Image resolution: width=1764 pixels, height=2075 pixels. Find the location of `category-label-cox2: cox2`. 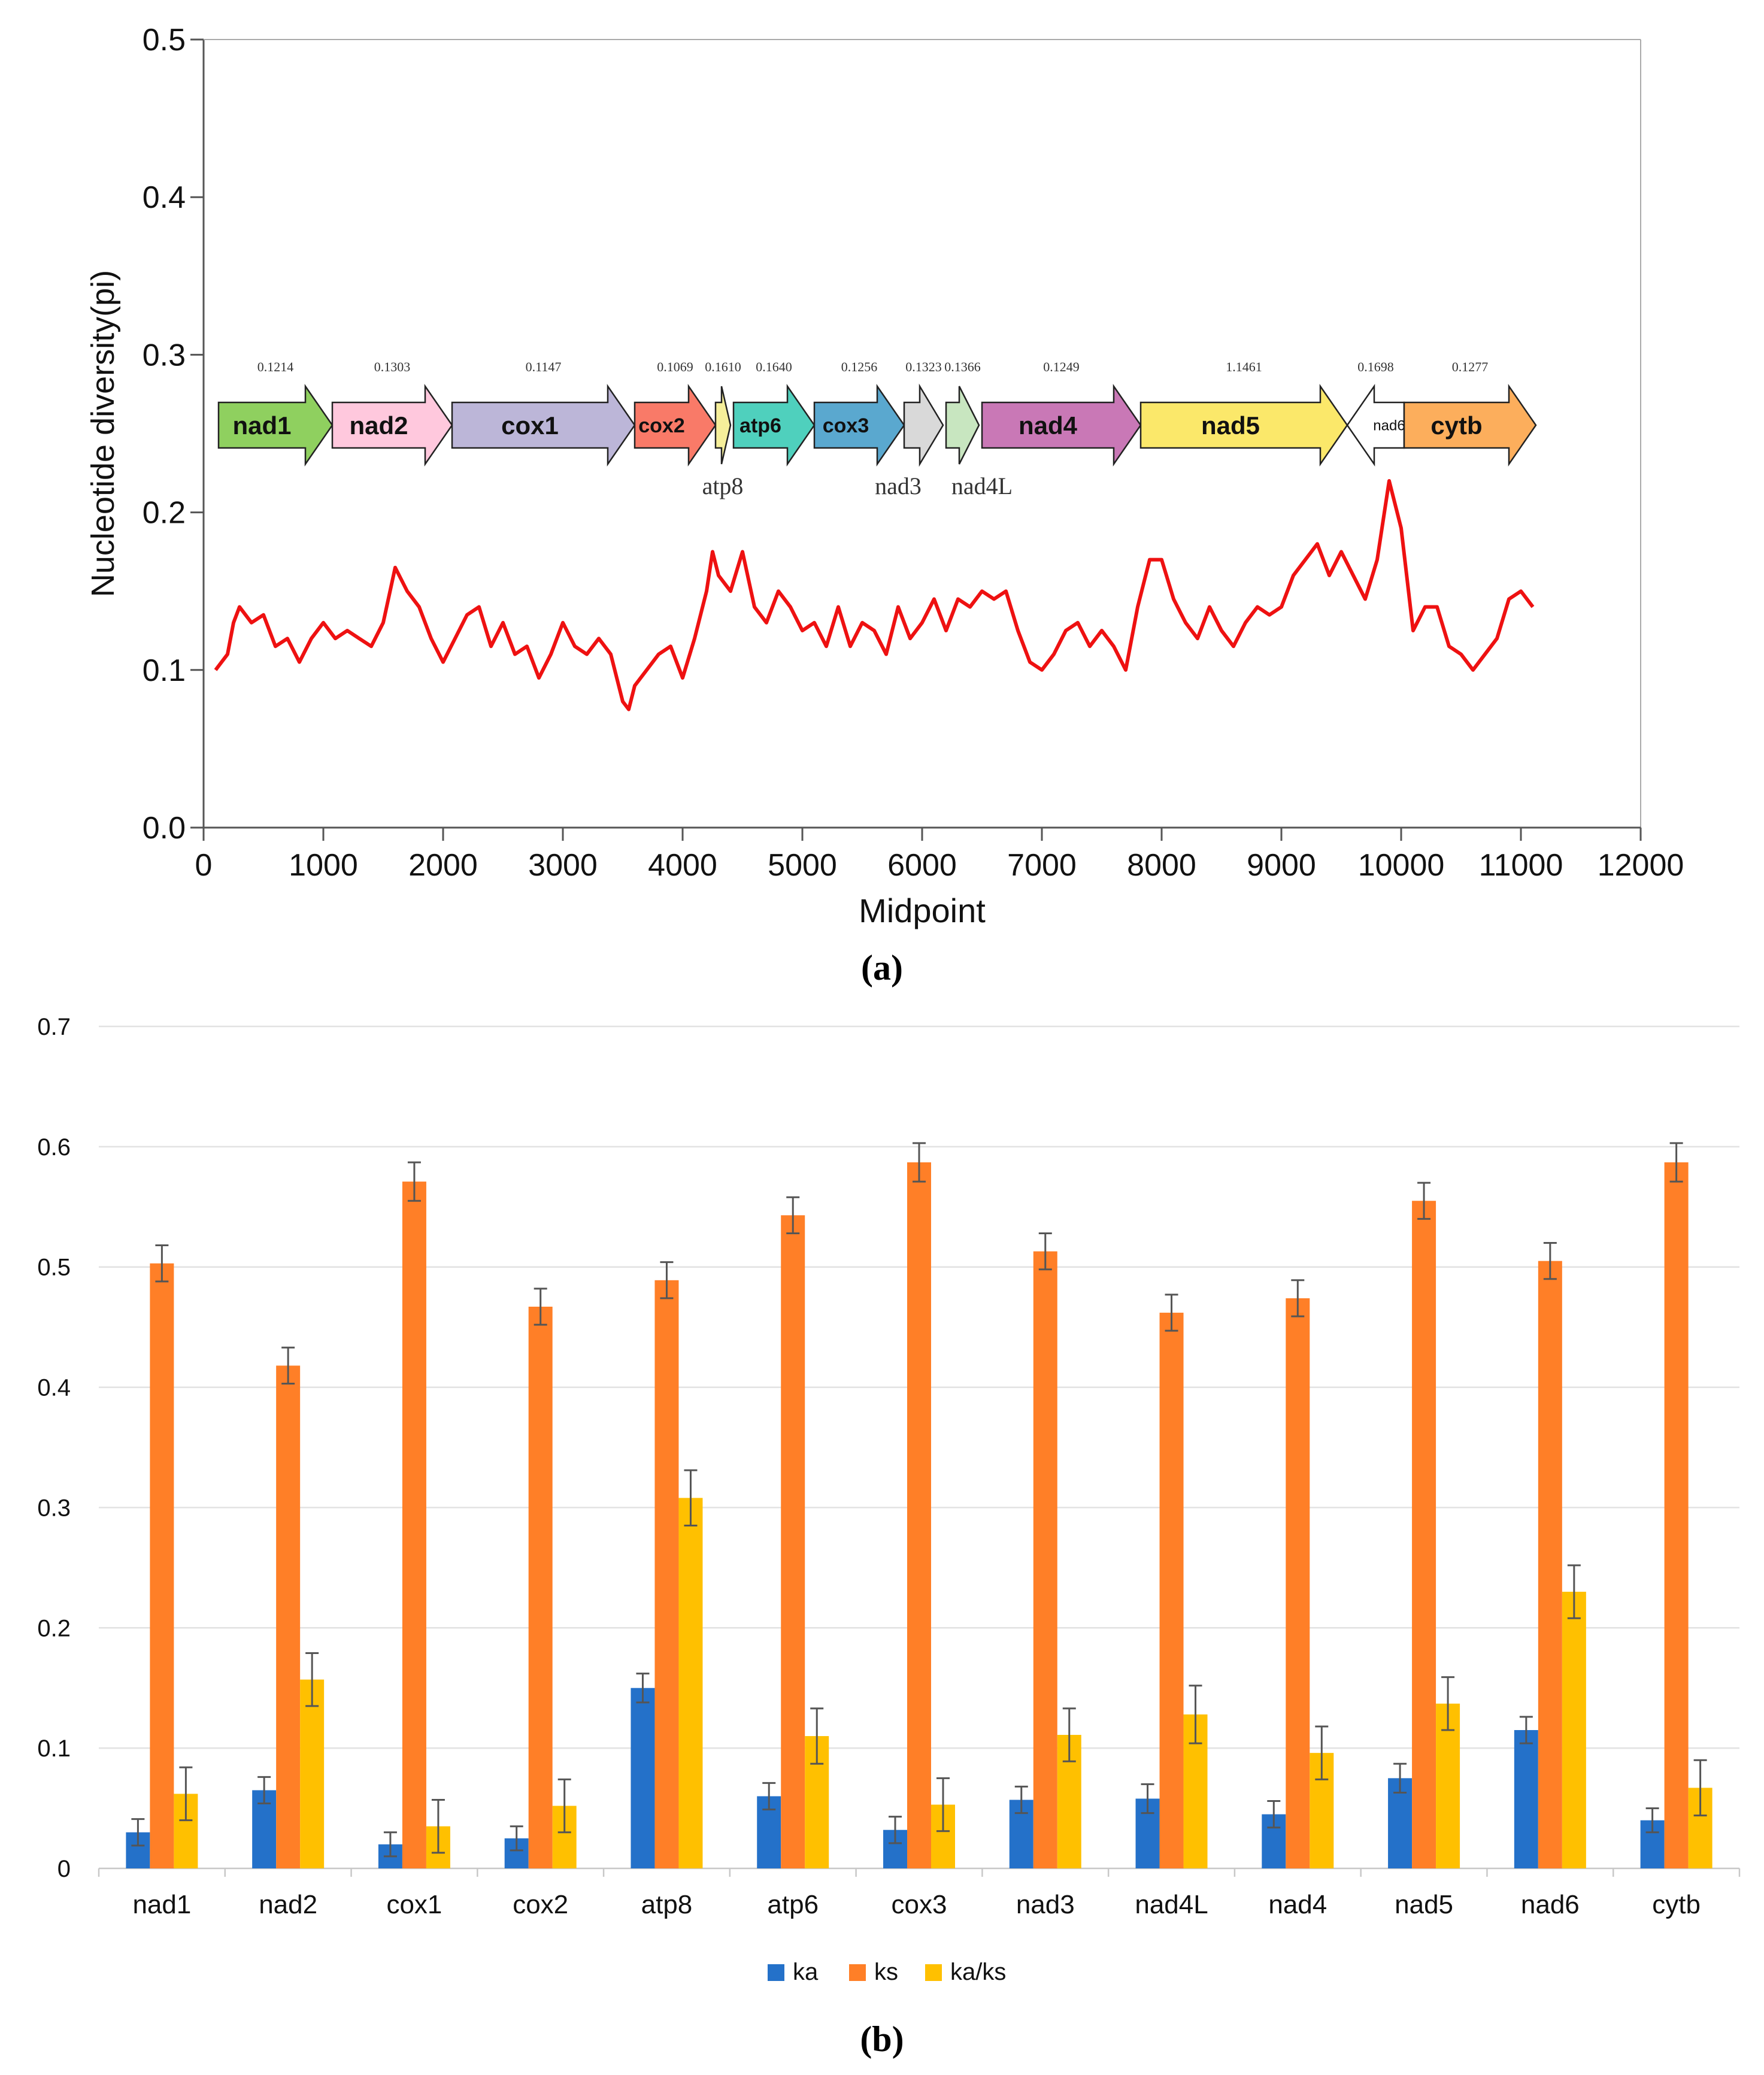

category-label-cox2: cox2 is located at coordinates (540, 1905).